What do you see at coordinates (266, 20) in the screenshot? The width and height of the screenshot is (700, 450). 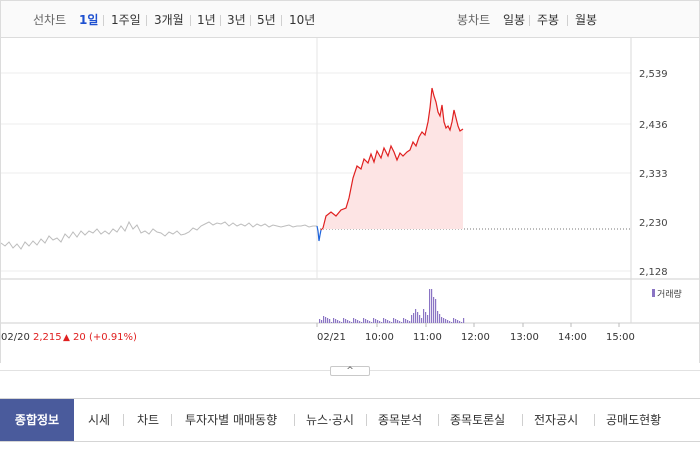 I see `period-5year: 5년` at bounding box center [266, 20].